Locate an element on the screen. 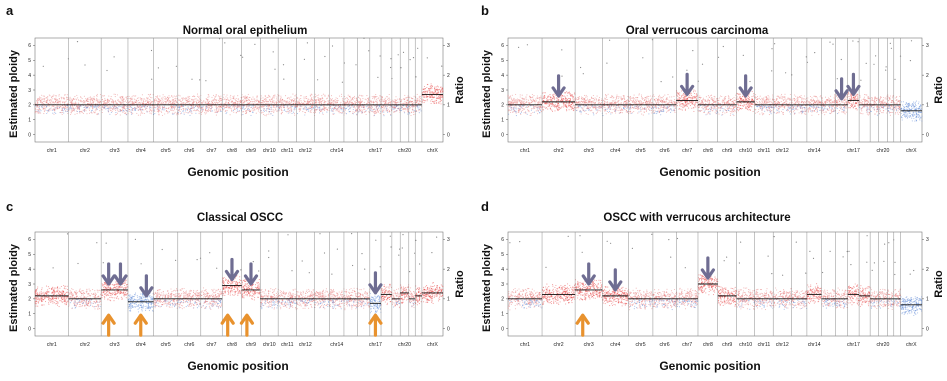 This screenshot has height=381, width=947. y-tick-label: 1 is located at coordinates (29, 121).